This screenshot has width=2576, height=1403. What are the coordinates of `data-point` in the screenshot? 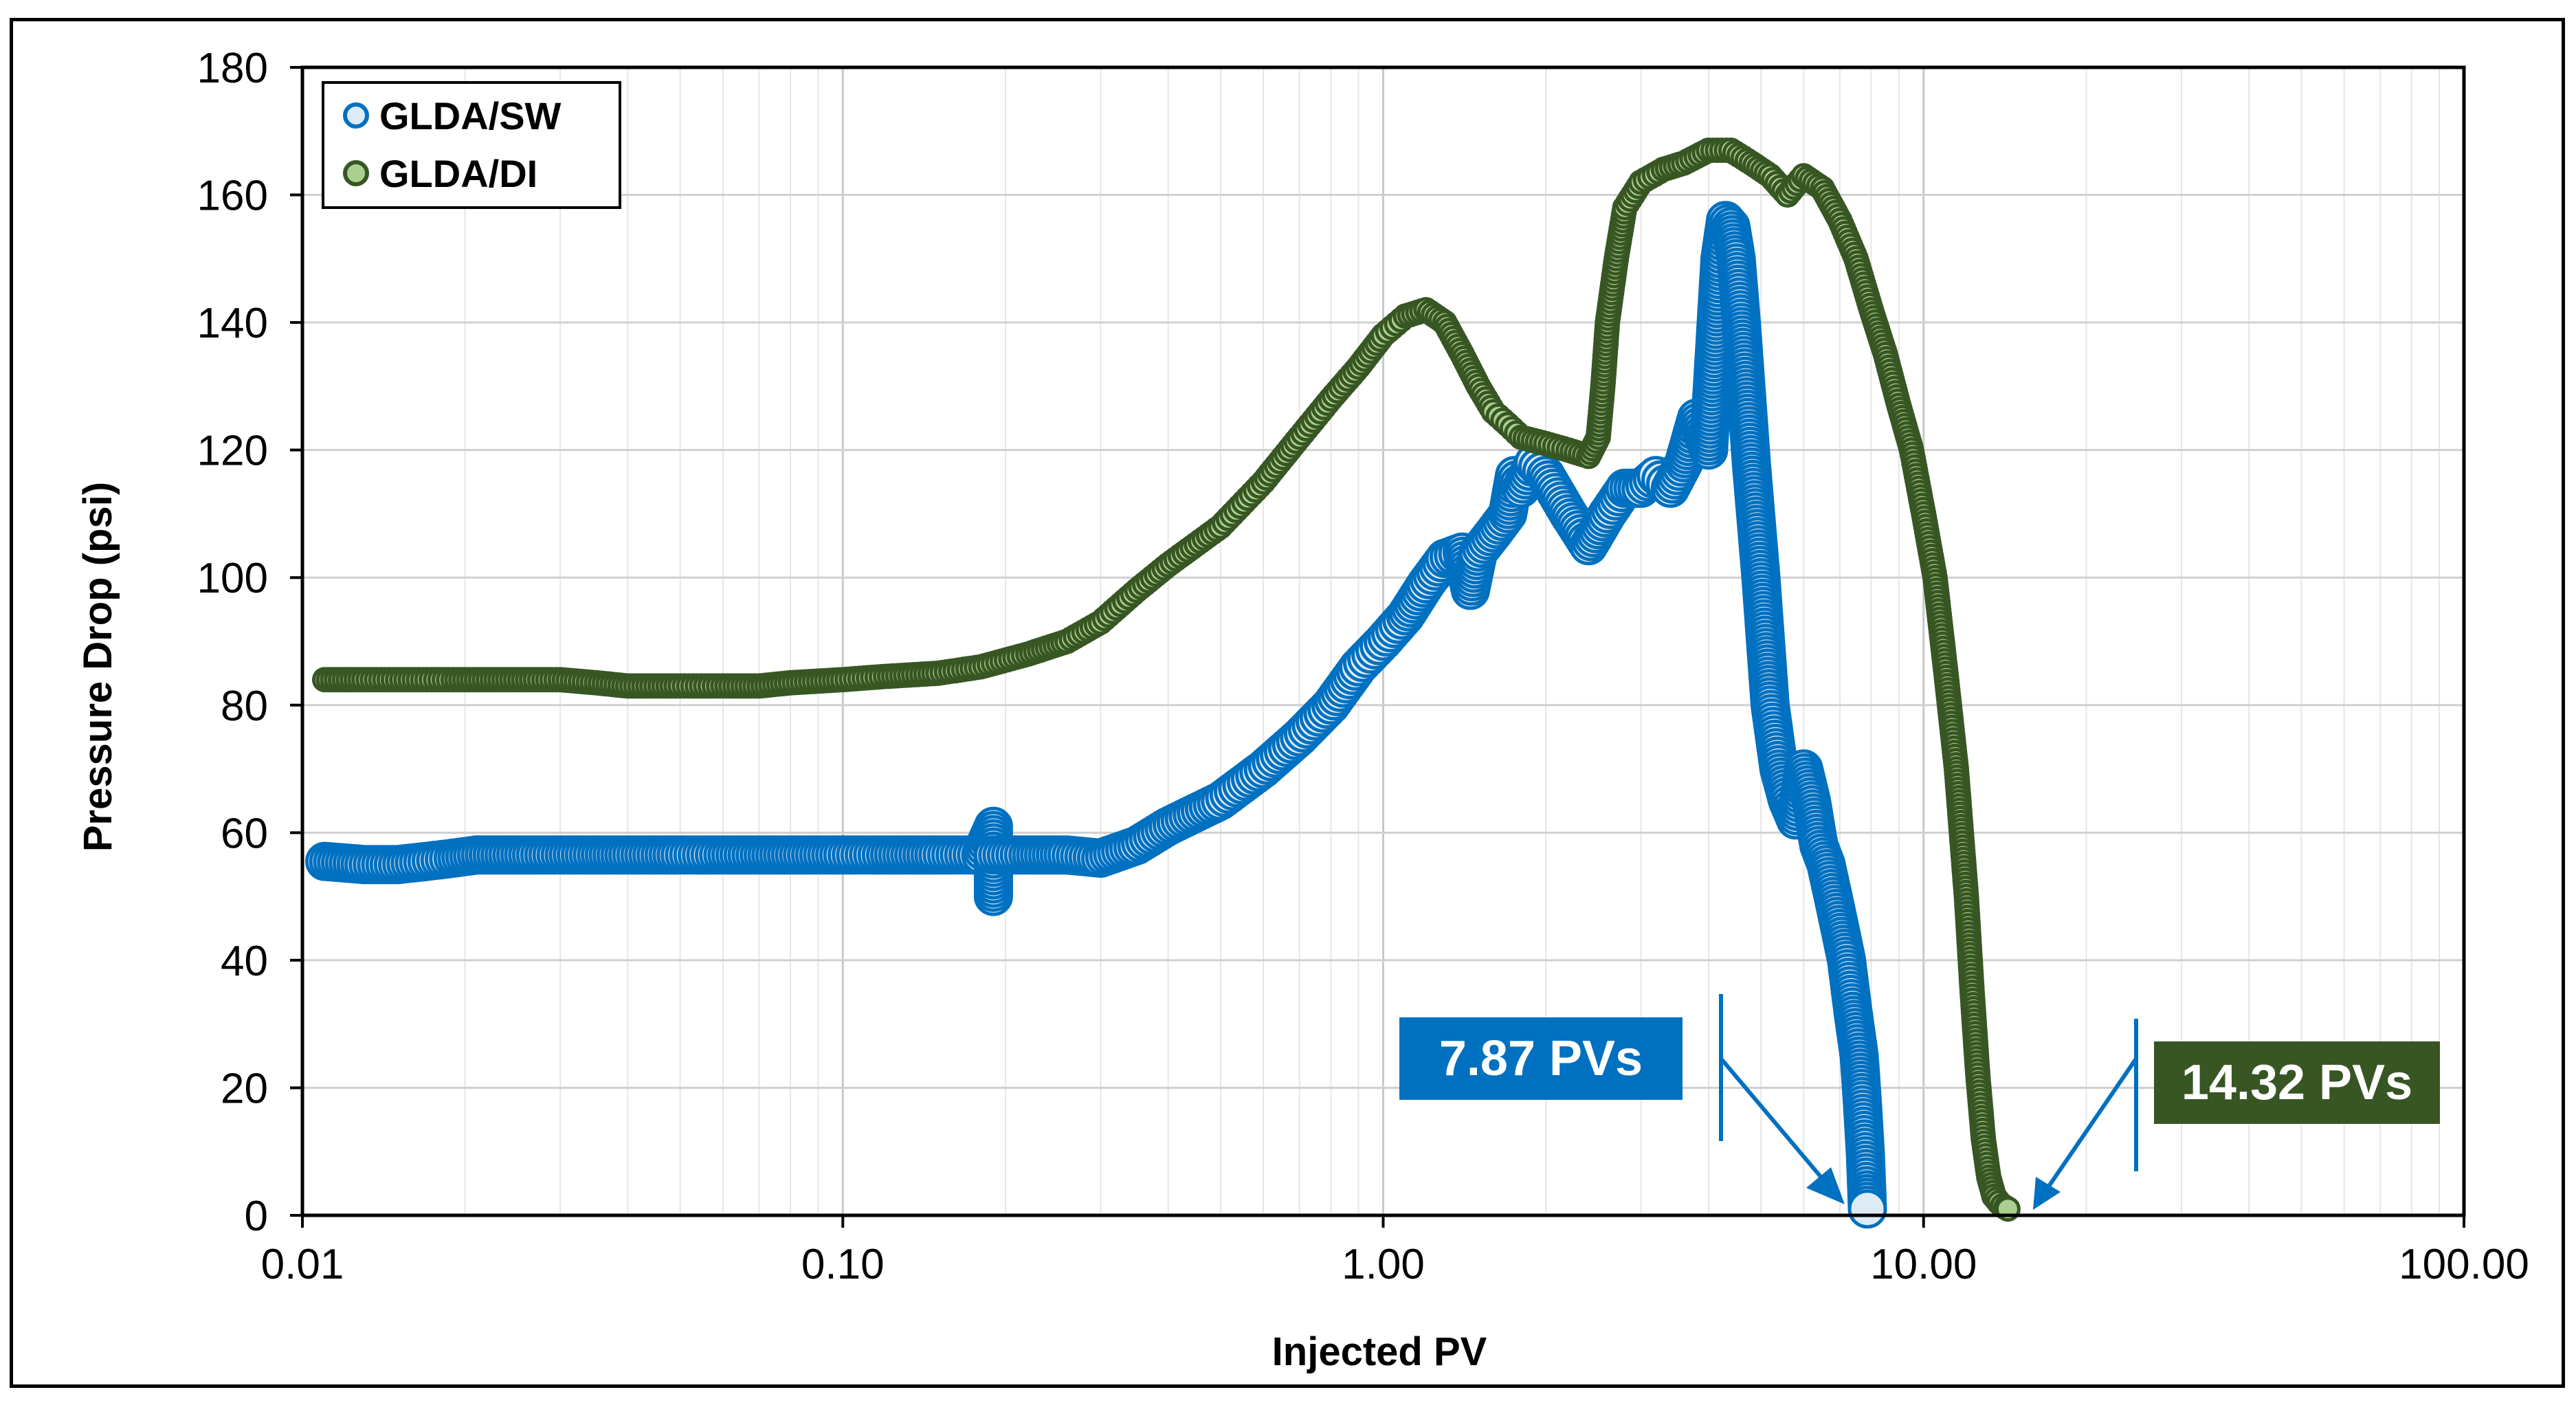 It's located at (1867, 1209).